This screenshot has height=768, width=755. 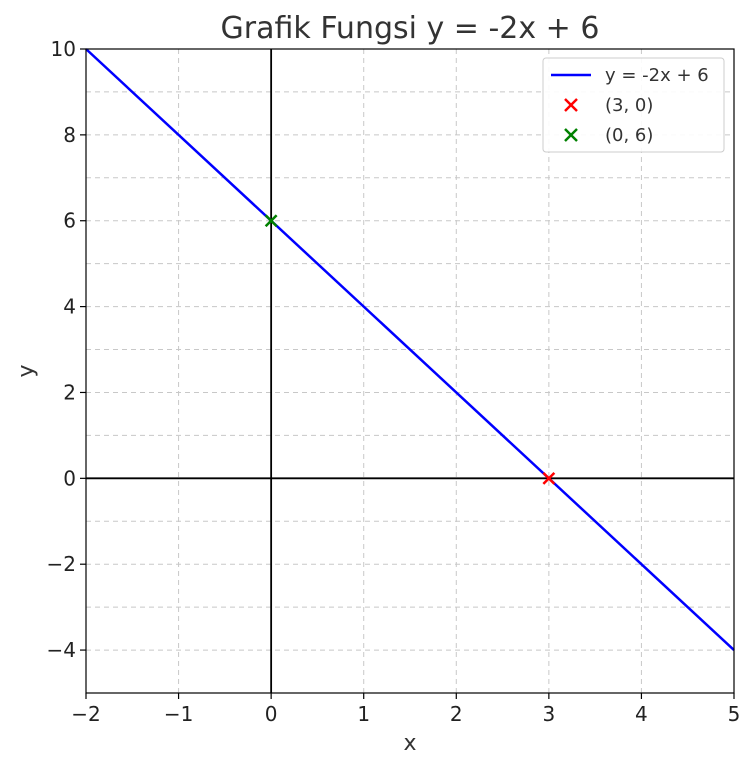 What do you see at coordinates (178, 714) in the screenshot?
I see `x-tick-label: −1` at bounding box center [178, 714].